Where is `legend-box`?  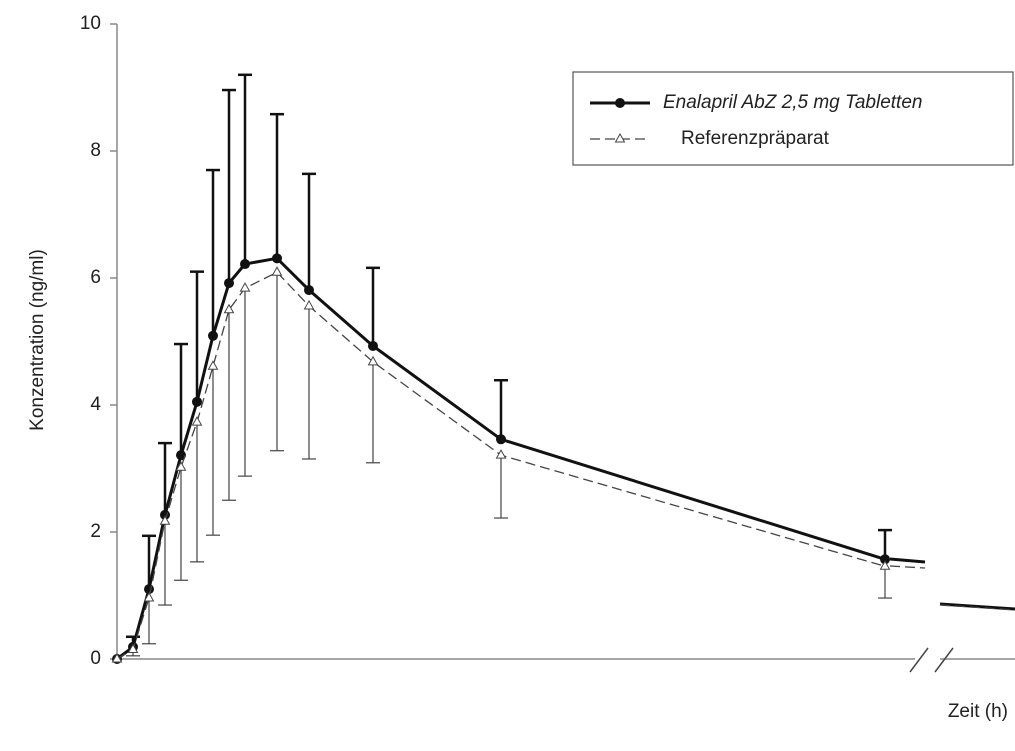 legend-box is located at coordinates (793, 118).